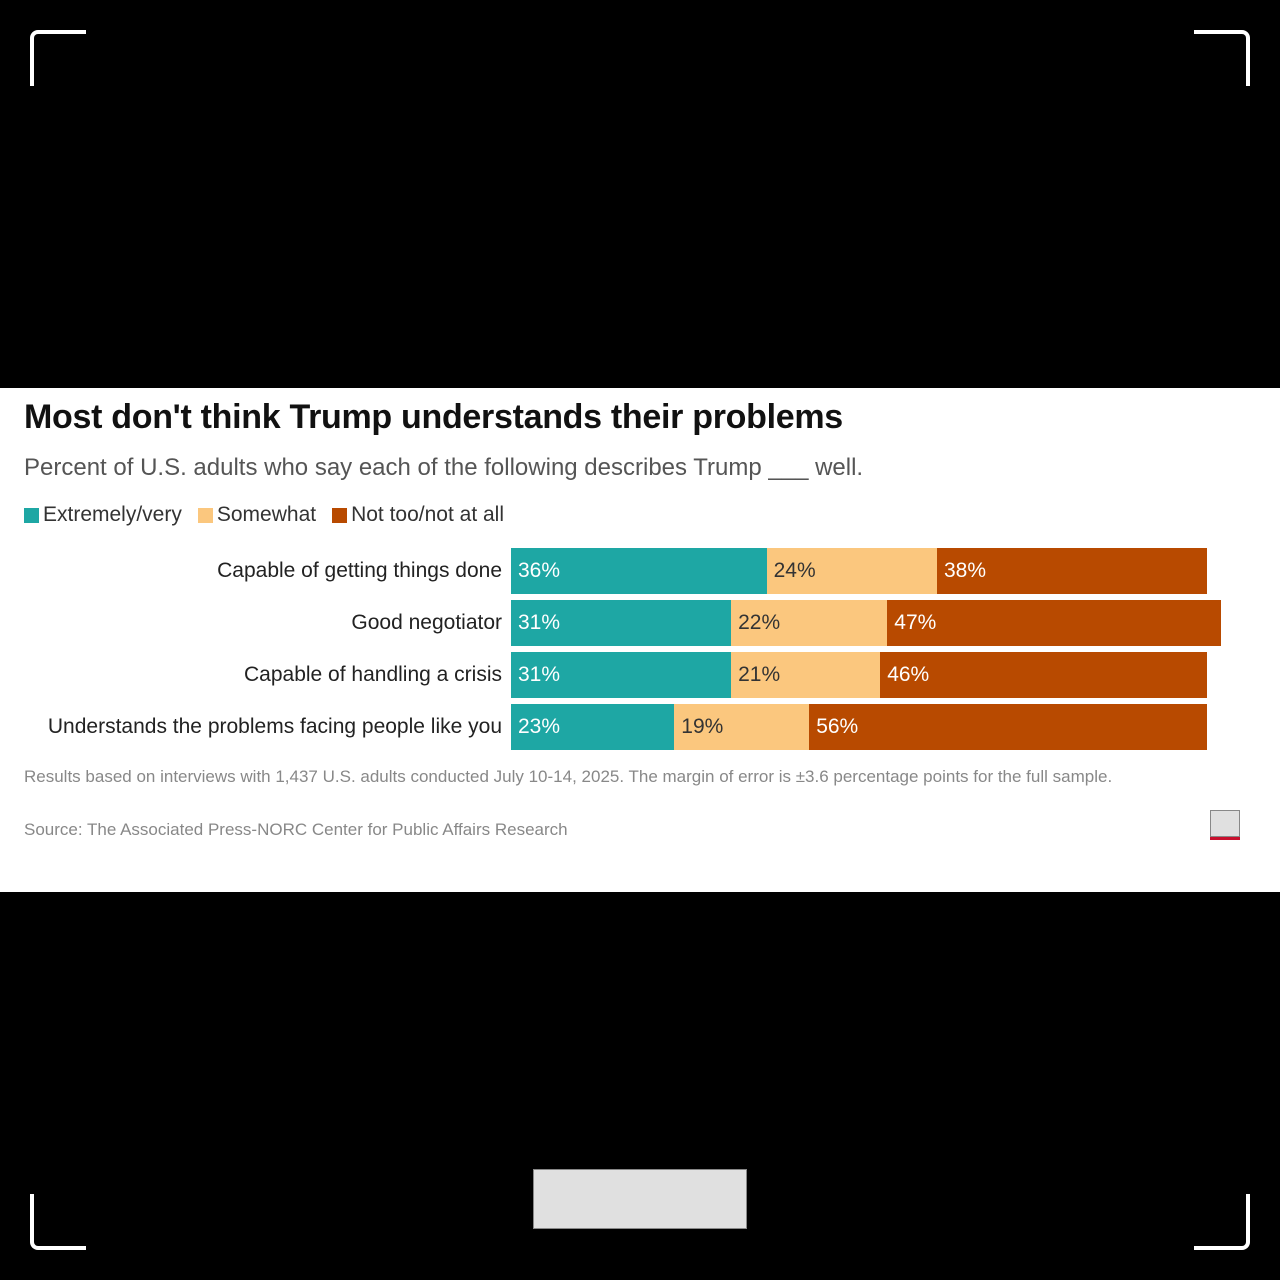 This screenshot has height=1280, width=1280. Describe the element at coordinates (1222, 1222) in the screenshot. I see `frame-corner-bottom-right` at that location.